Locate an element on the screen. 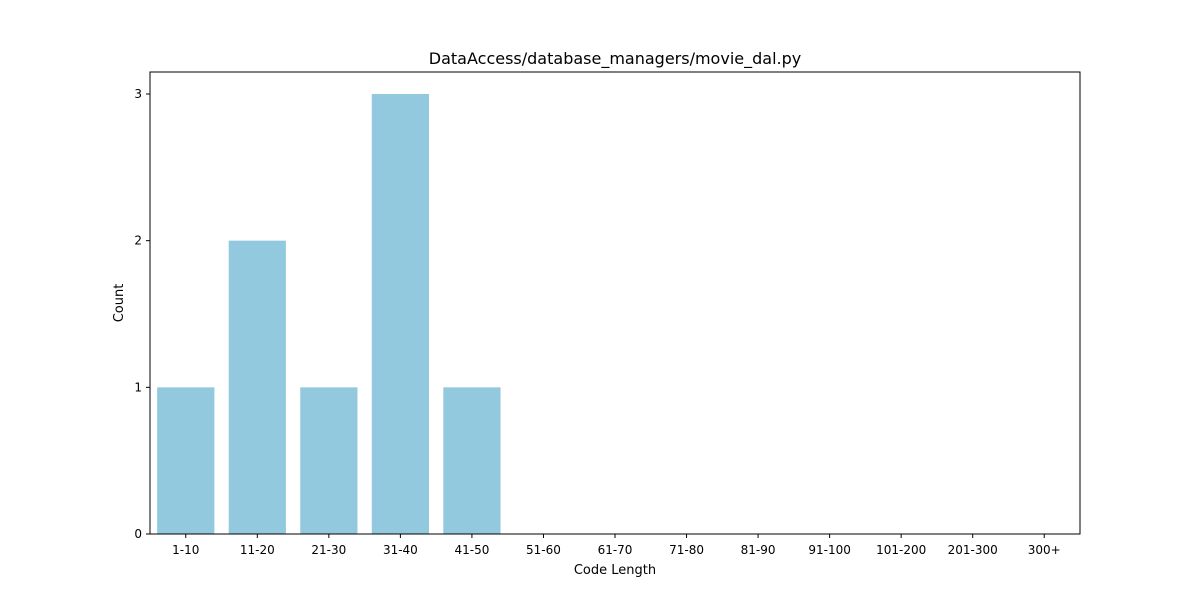 The width and height of the screenshot is (1200, 600). x-tick-label: 101-200 is located at coordinates (901, 550).